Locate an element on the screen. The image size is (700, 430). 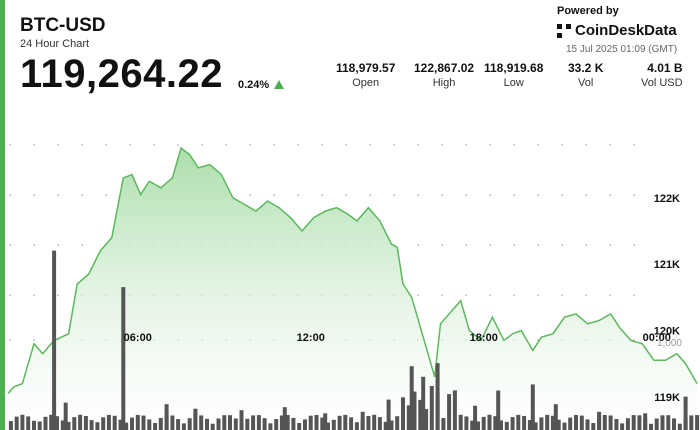
x-tick-label: 18:00 is located at coordinates (484, 338).